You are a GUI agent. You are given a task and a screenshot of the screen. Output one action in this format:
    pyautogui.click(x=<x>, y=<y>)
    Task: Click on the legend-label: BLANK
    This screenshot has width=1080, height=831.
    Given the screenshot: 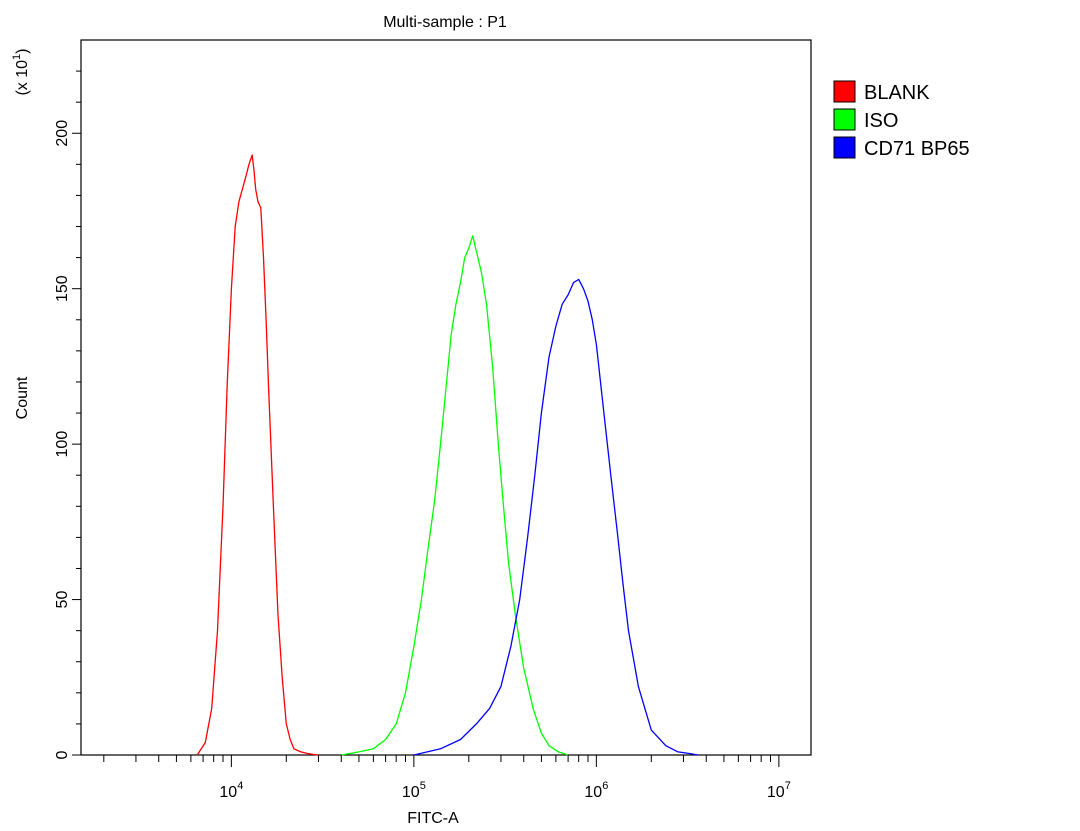 What is the action you would take?
    pyautogui.click(x=897, y=93)
    